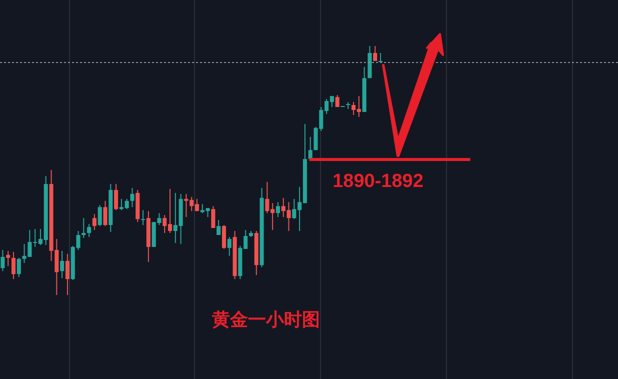 This screenshot has height=379, width=618. Describe the element at coordinates (378, 181) in the screenshot. I see `annotation: 1890-1892` at that location.